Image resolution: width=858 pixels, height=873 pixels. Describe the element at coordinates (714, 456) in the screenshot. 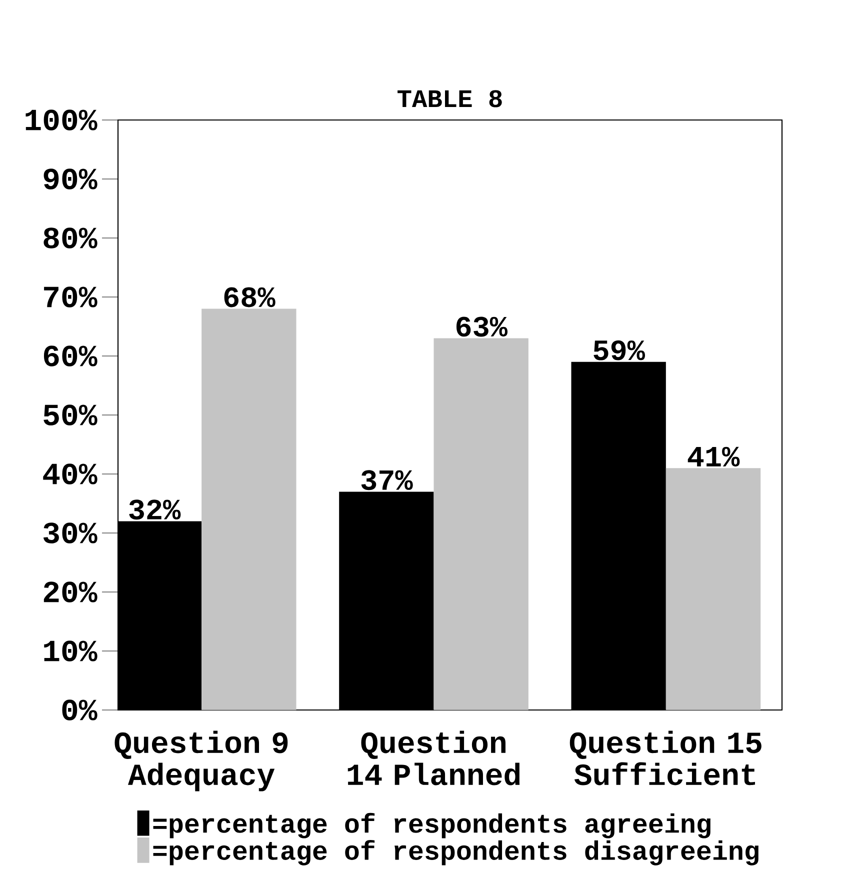

I see `data-label: 41%` at that location.